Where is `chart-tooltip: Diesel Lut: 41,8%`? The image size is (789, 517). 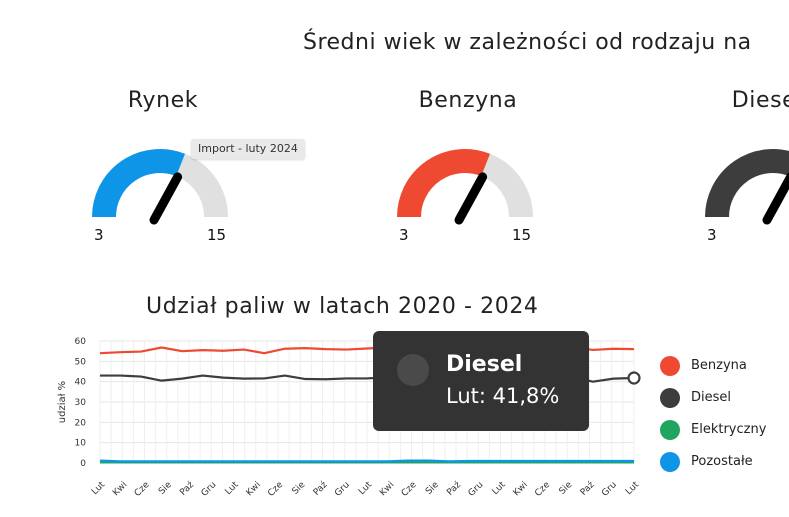 chart-tooltip: Diesel Lut: 41,8% is located at coordinates (481, 381).